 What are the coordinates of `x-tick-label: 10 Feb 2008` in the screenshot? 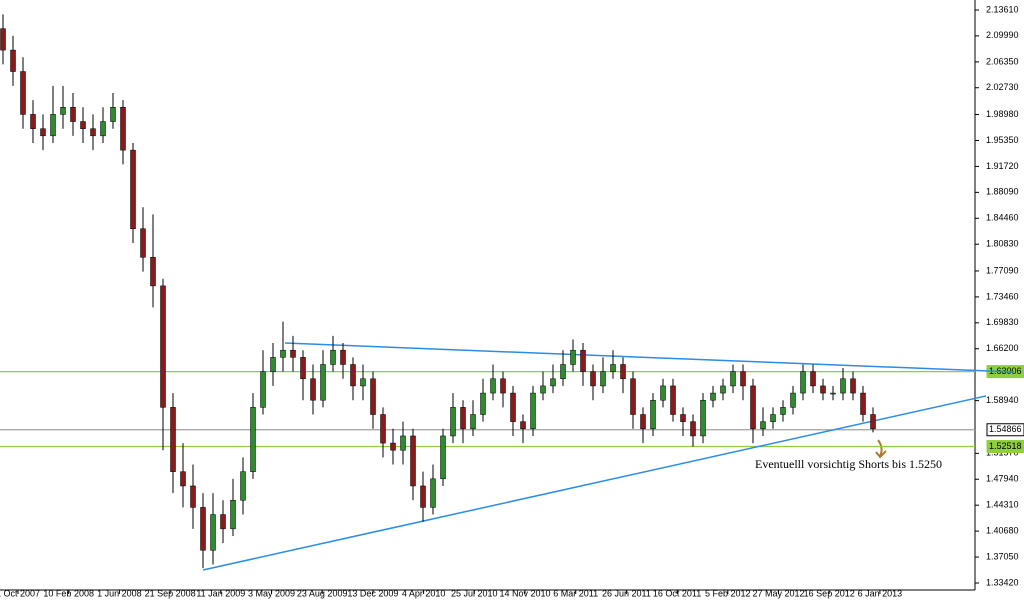 It's located at (68, 593).